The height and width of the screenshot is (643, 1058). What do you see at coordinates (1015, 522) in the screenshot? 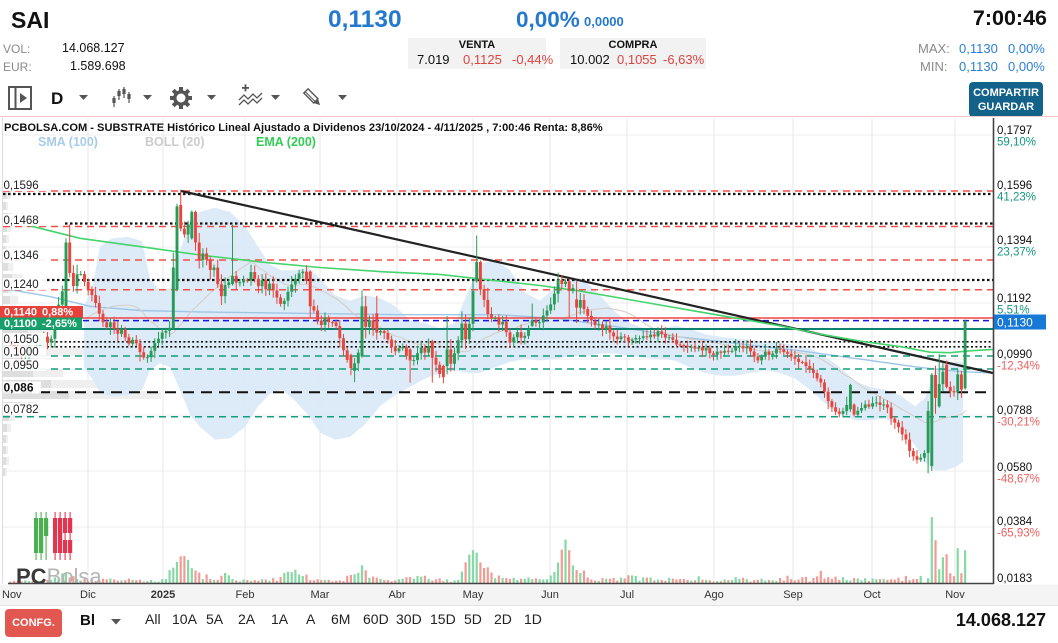
I see `svg-text: 0,0384` at bounding box center [1015, 522].